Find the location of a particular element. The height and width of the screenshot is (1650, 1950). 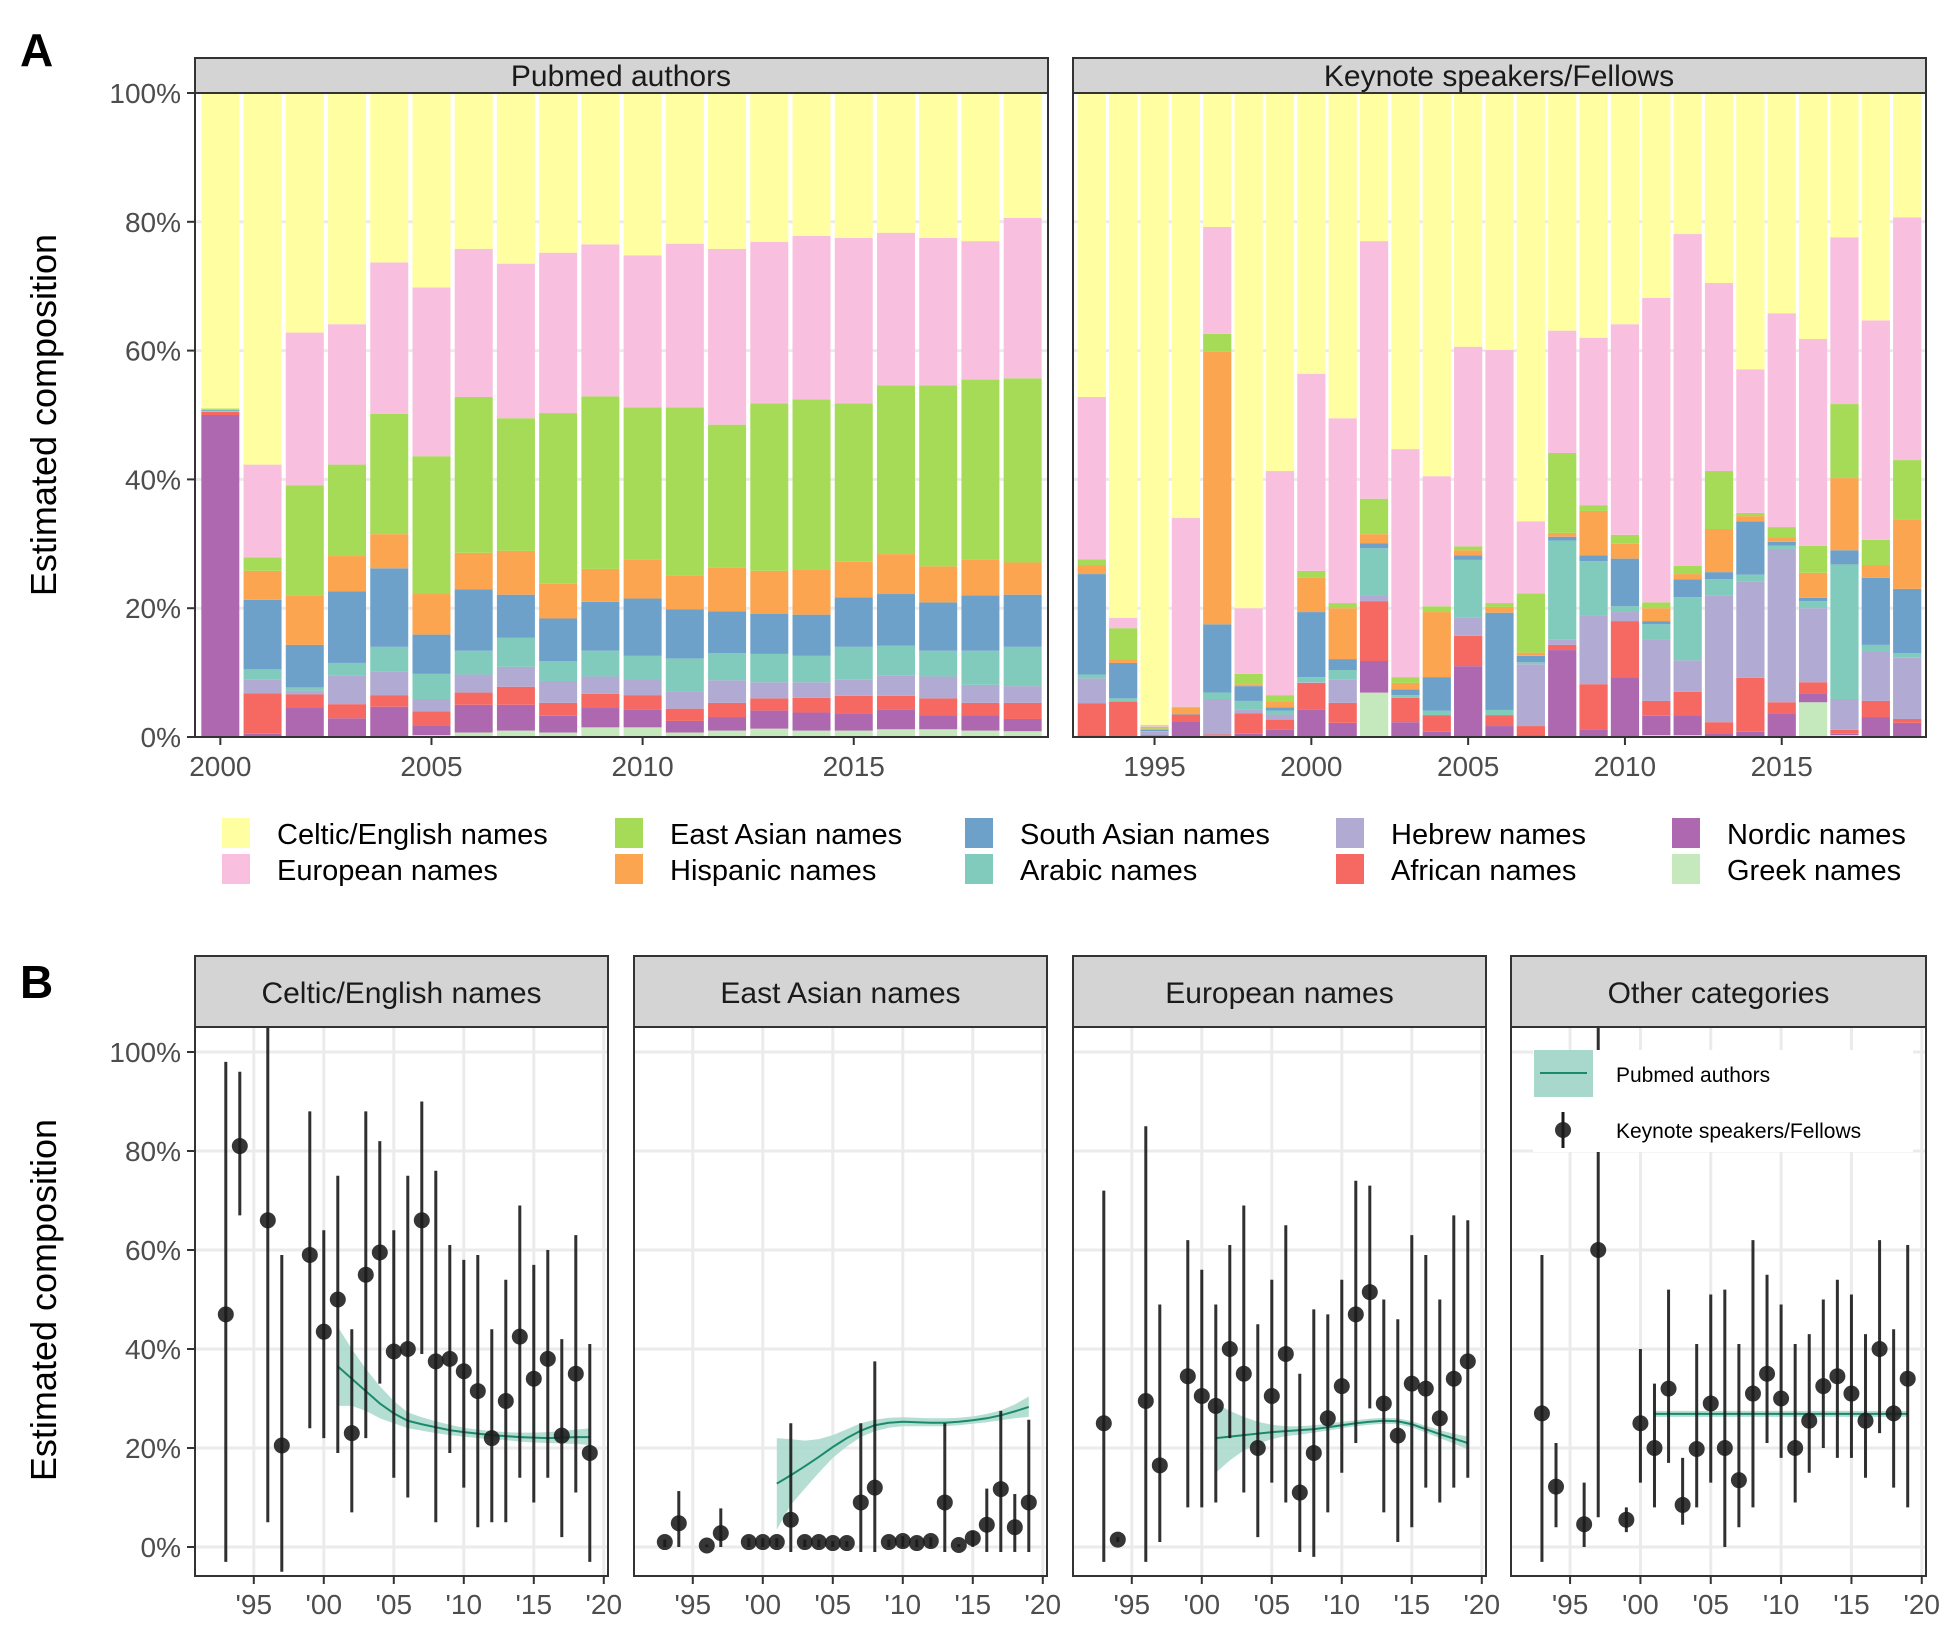

legend-item: South Asian names is located at coordinates (1117, 834).